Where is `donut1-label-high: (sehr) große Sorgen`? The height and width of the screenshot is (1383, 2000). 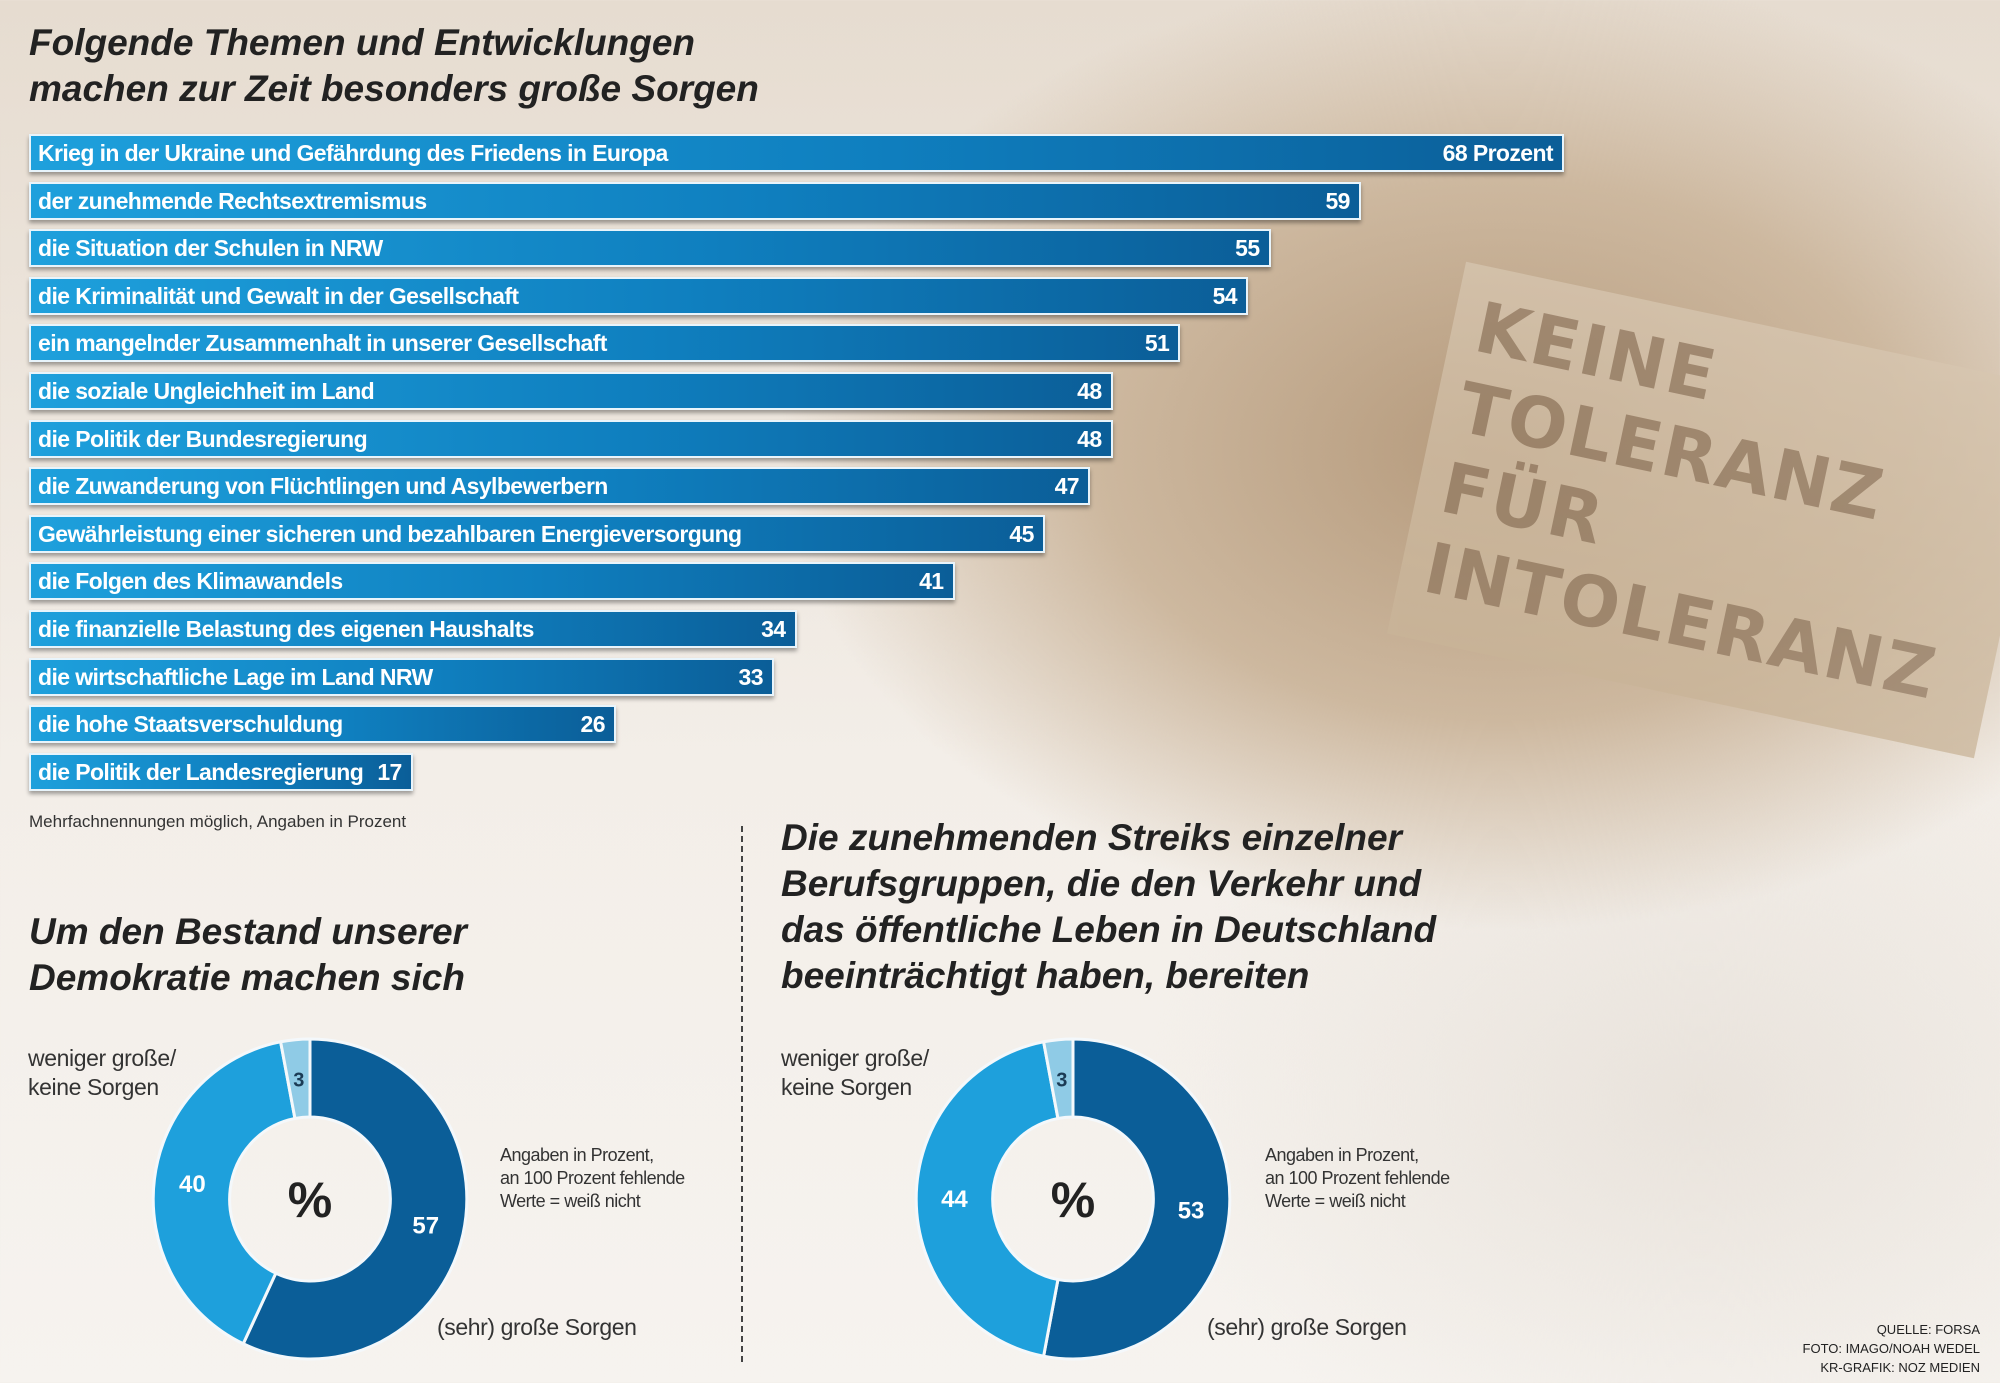 donut1-label-high: (sehr) große Sorgen is located at coordinates (537, 1327).